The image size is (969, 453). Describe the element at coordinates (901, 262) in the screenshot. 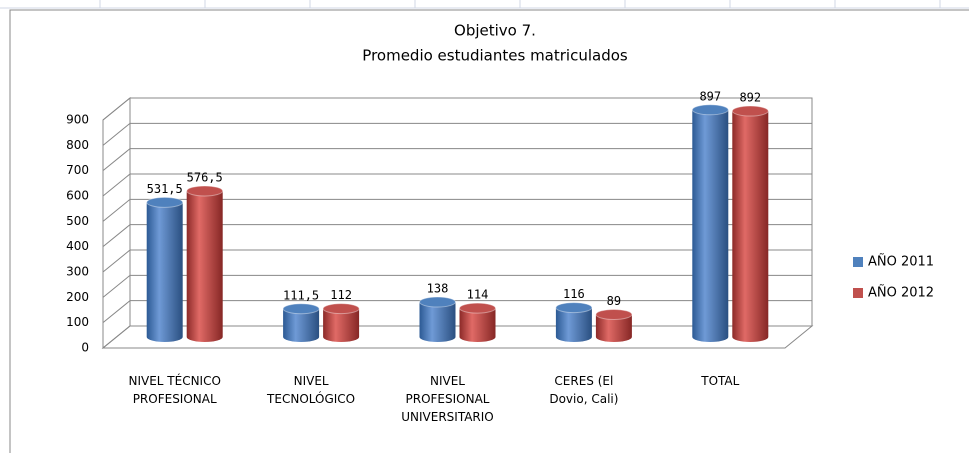

I see `legend-label: AÑO 2011` at that location.